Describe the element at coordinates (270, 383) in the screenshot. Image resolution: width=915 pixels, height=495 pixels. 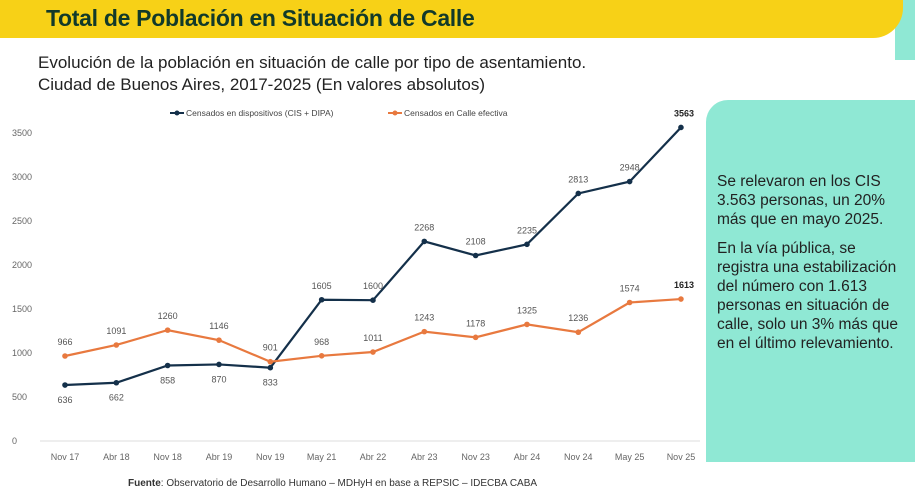
I see `data-label: 833` at that location.